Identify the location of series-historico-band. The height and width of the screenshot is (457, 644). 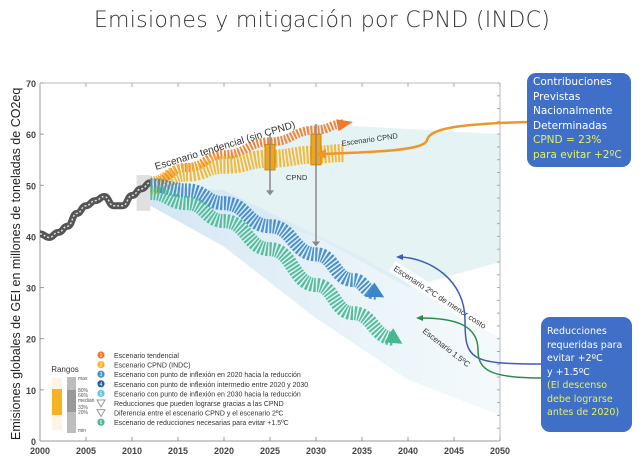
(95, 210).